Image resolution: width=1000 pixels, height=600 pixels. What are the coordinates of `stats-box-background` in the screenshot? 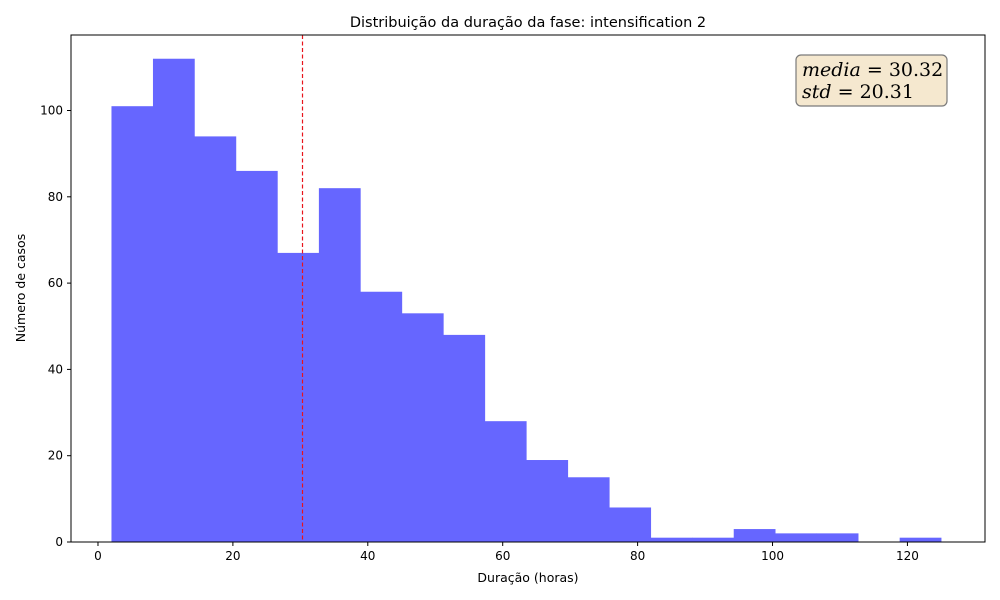 It's located at (871, 80).